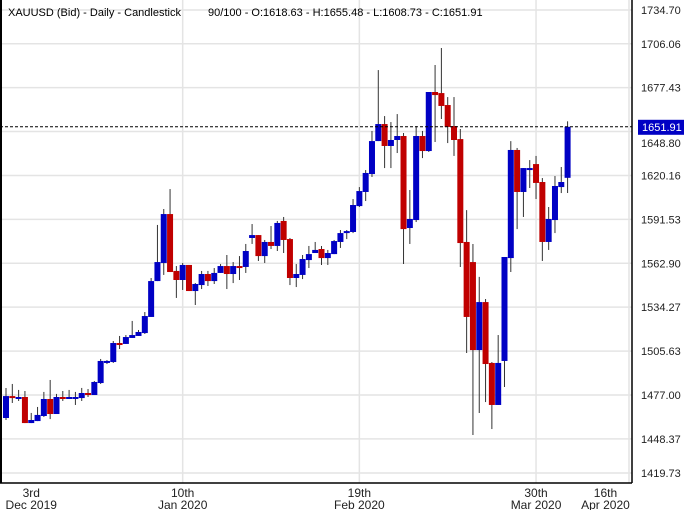 Image resolution: width=690 pixels, height=510 pixels. Describe the element at coordinates (605, 504) in the screenshot. I see `time-tick-month: Apr 2020` at that location.